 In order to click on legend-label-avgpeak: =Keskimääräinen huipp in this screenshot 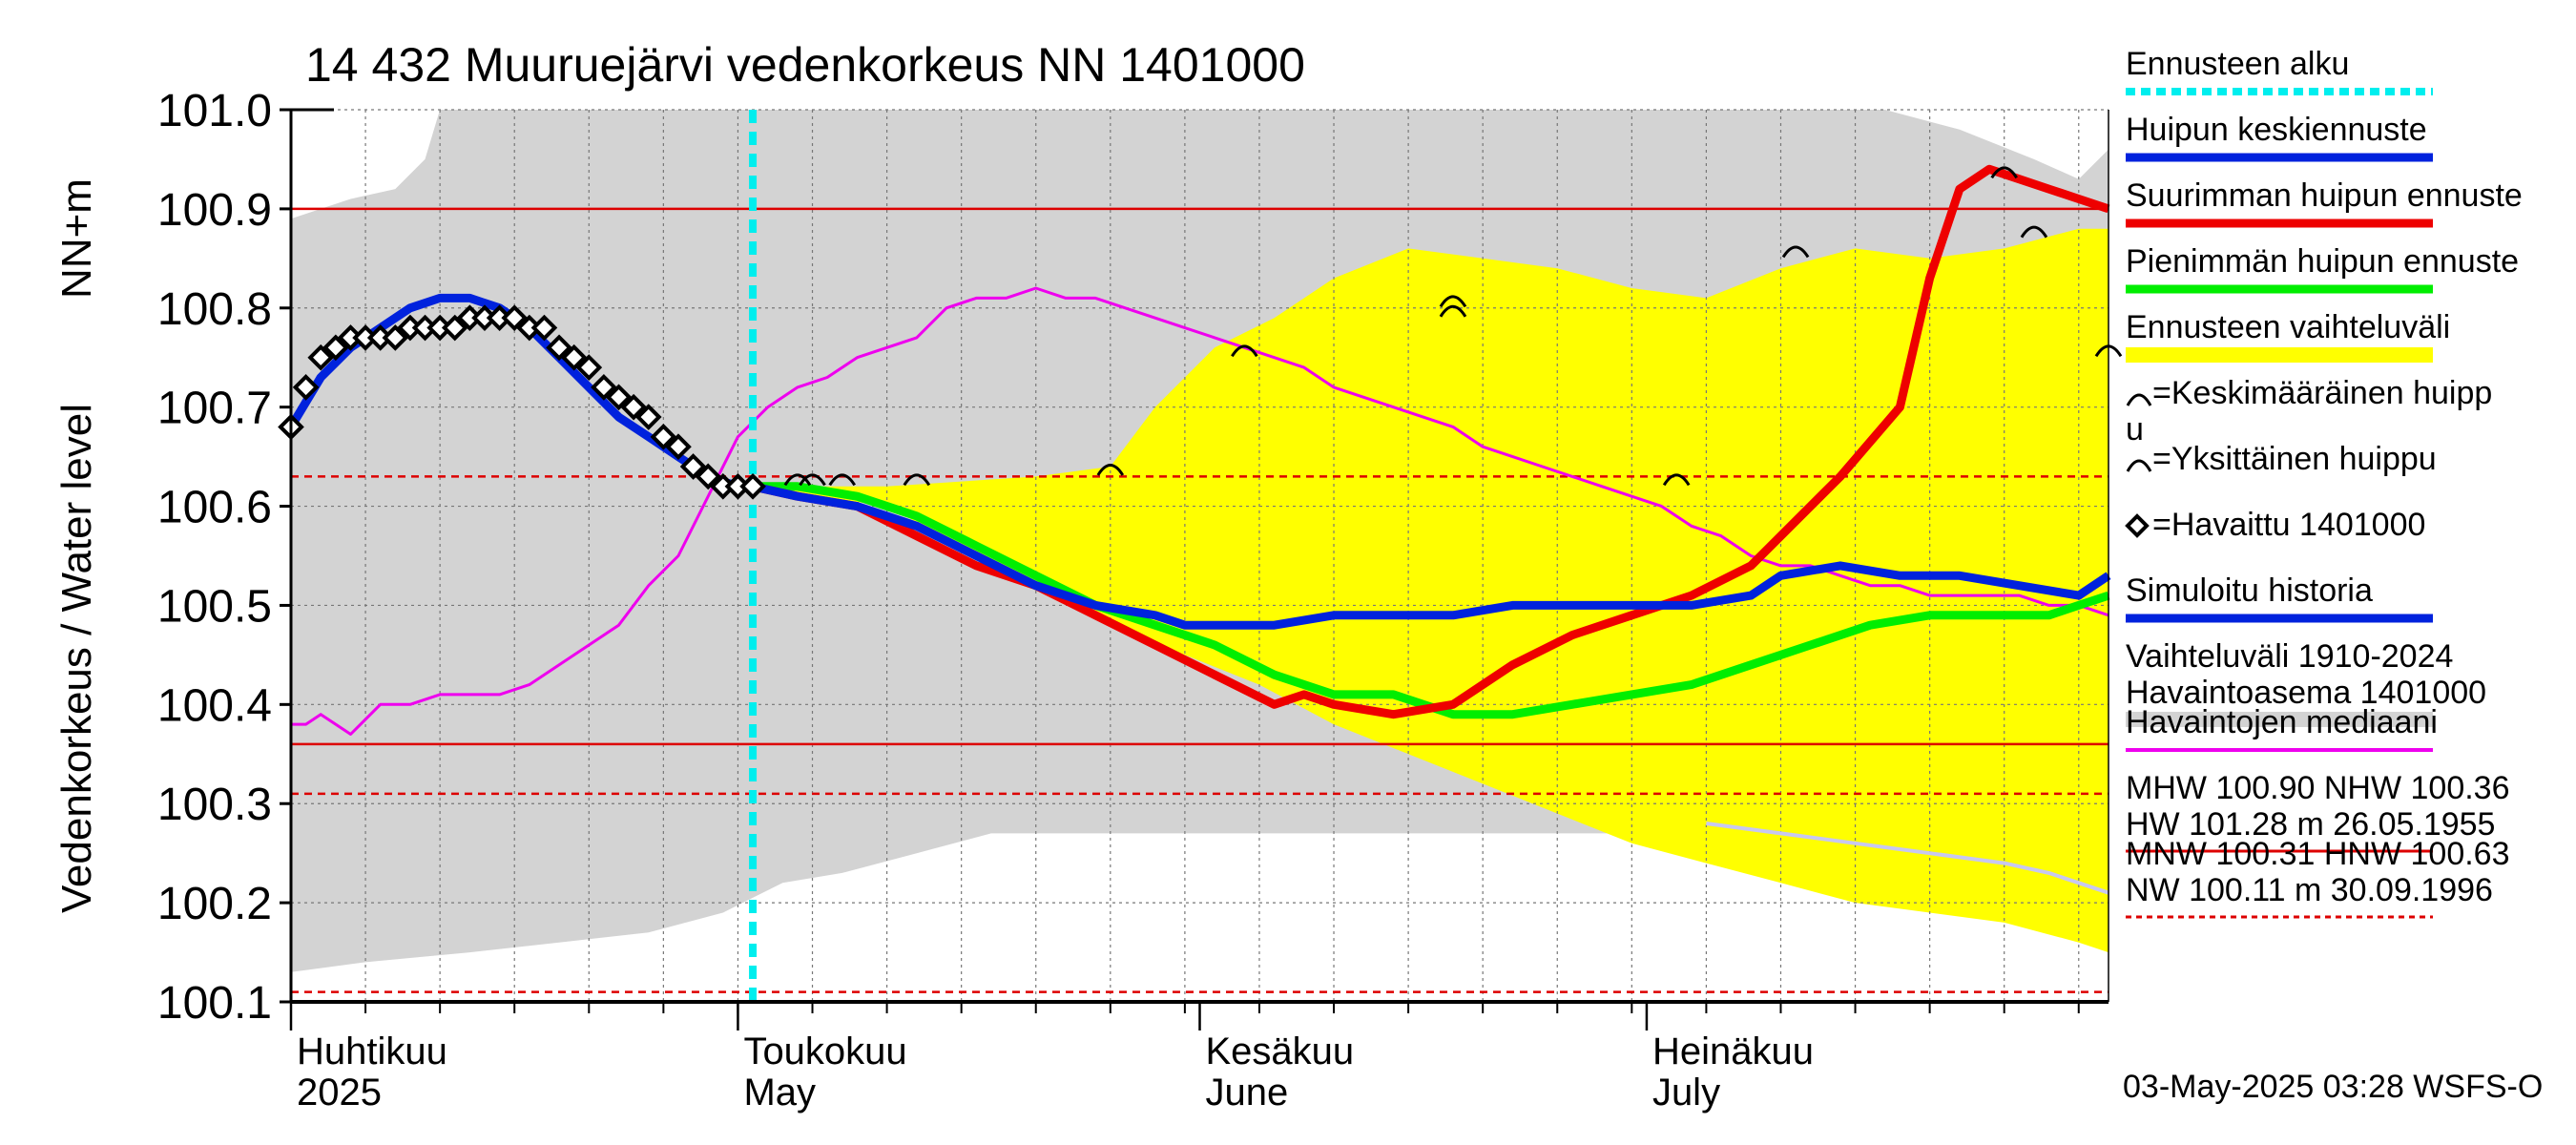, I will do `click(2322, 393)`.